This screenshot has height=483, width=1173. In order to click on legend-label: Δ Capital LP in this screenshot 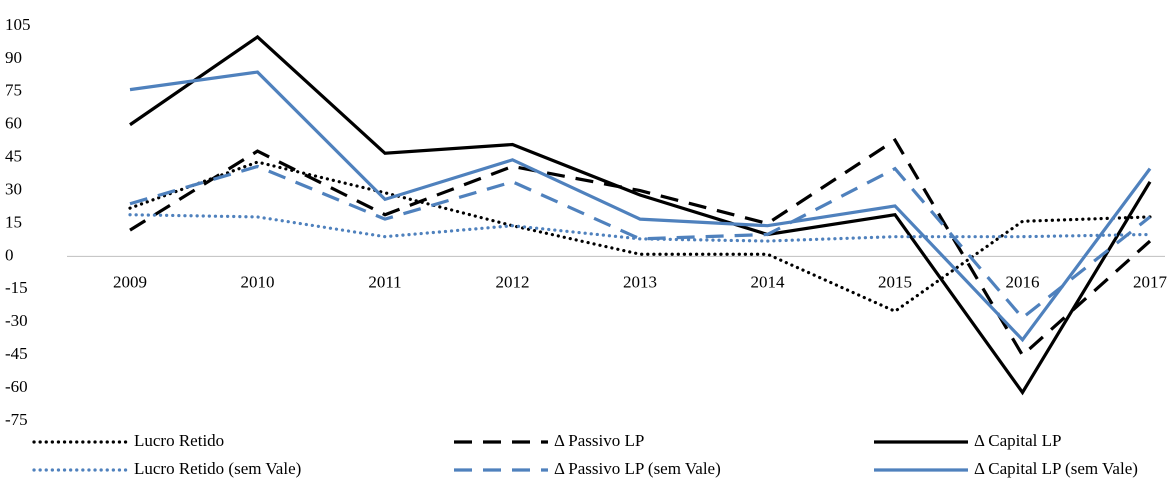, I will do `click(1017, 440)`.